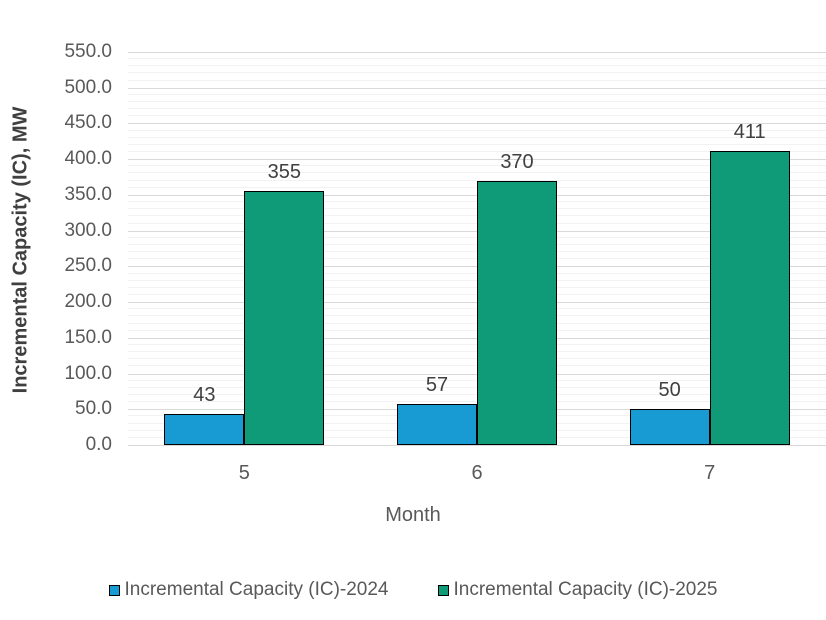 The width and height of the screenshot is (826, 620). Describe the element at coordinates (88, 266) in the screenshot. I see `y-tick-label: 250.0` at that location.